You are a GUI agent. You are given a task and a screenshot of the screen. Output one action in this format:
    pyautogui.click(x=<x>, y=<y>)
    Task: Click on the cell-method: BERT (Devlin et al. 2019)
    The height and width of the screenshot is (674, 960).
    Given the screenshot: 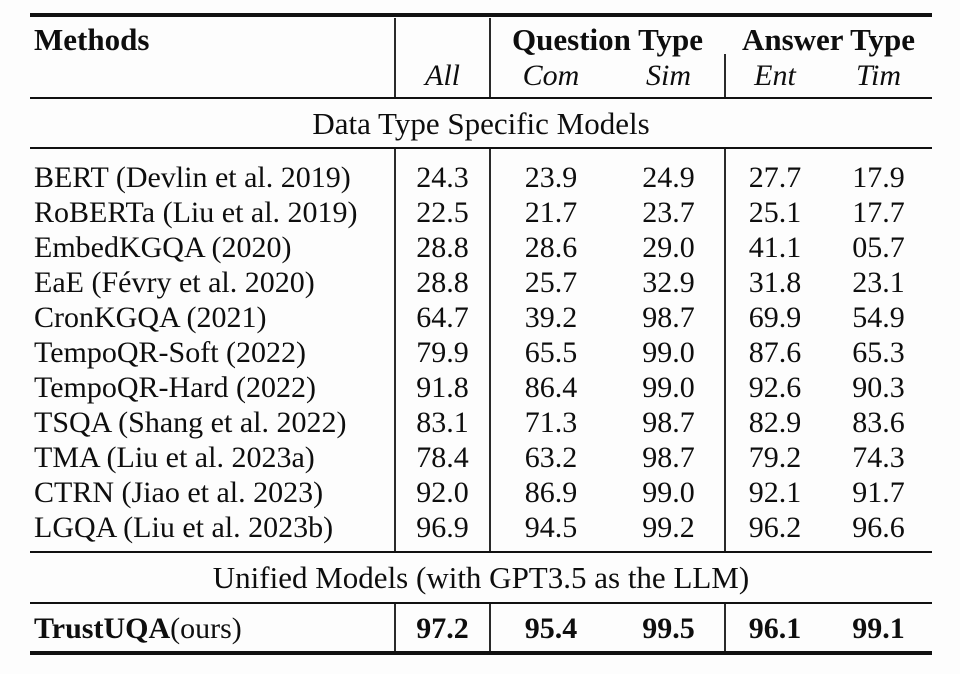 What is the action you would take?
    pyautogui.click(x=192, y=177)
    